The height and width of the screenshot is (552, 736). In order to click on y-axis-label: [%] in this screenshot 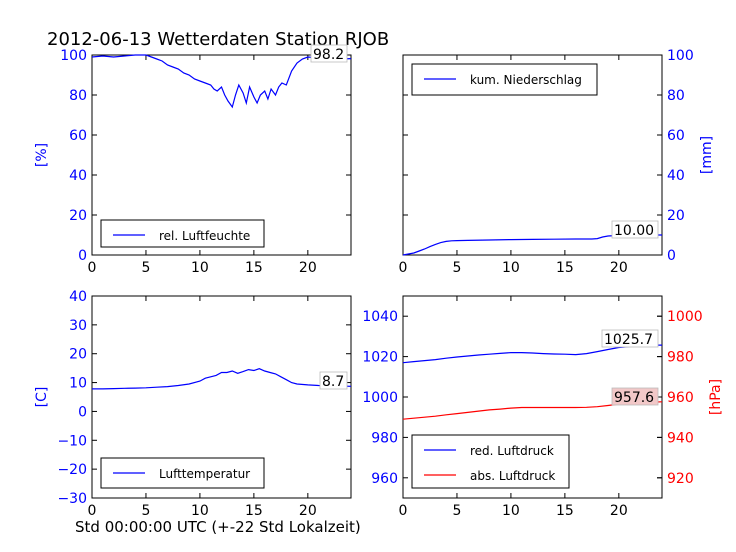, I will do `click(42, 155)`.